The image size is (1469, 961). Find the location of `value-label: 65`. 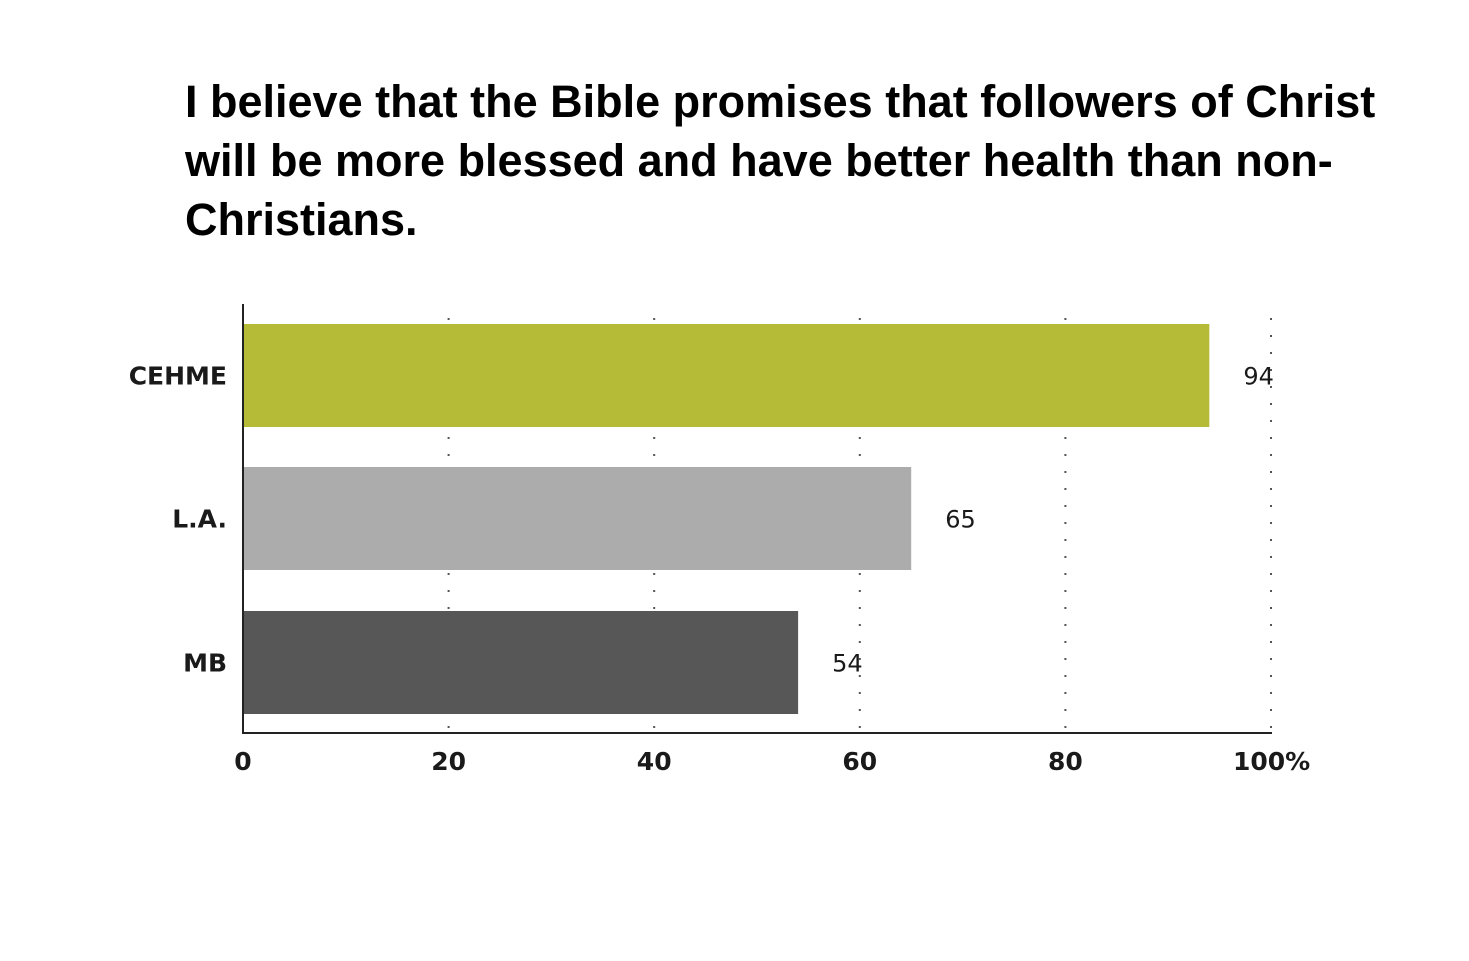

value-label: 65 is located at coordinates (960, 520).